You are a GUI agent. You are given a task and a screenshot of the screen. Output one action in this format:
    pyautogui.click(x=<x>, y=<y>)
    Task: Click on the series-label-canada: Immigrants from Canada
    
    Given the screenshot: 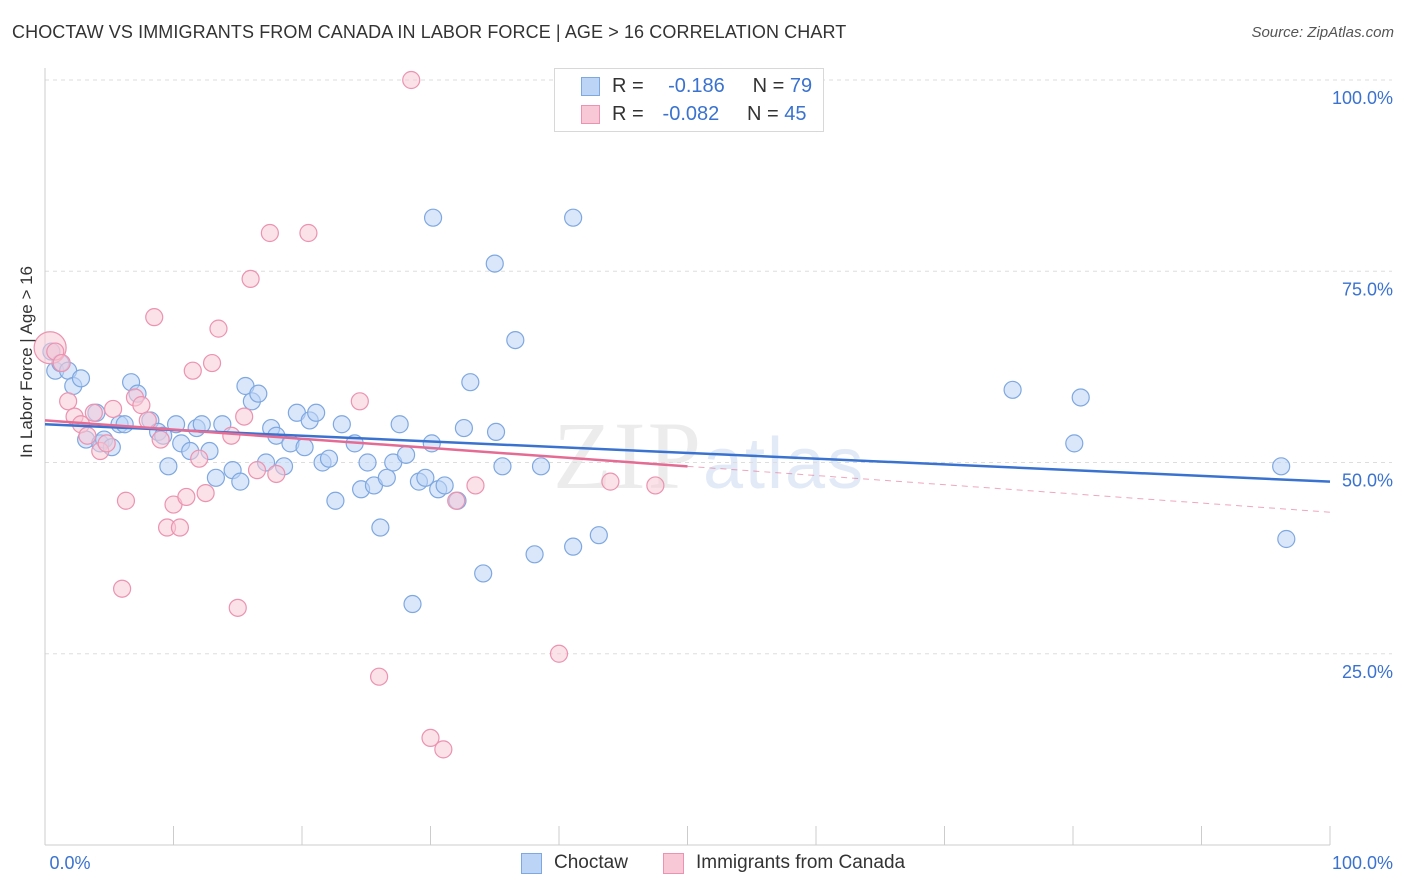 What is the action you would take?
    pyautogui.click(x=801, y=862)
    